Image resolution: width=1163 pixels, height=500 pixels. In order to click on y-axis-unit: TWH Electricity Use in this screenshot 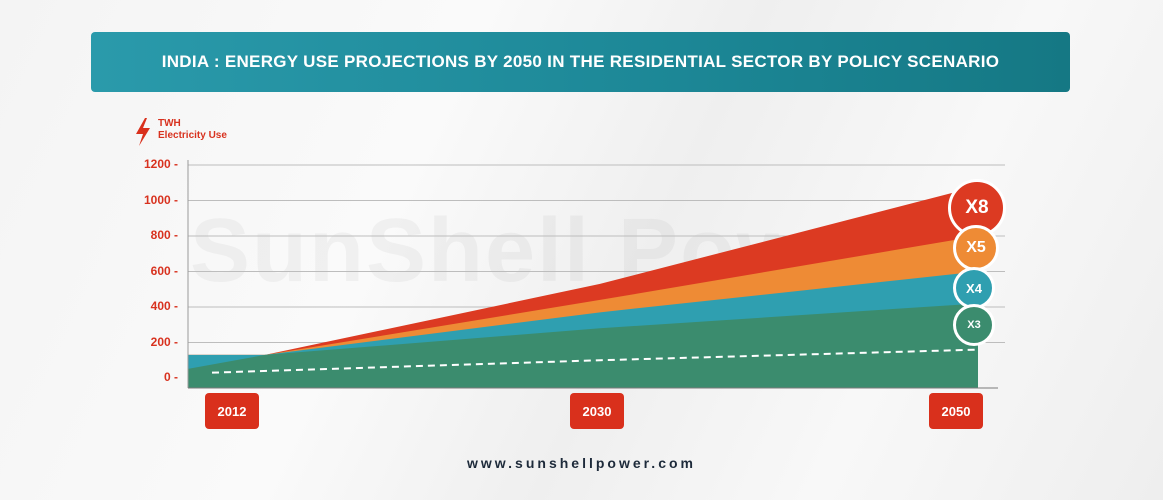, I will do `click(180, 132)`.